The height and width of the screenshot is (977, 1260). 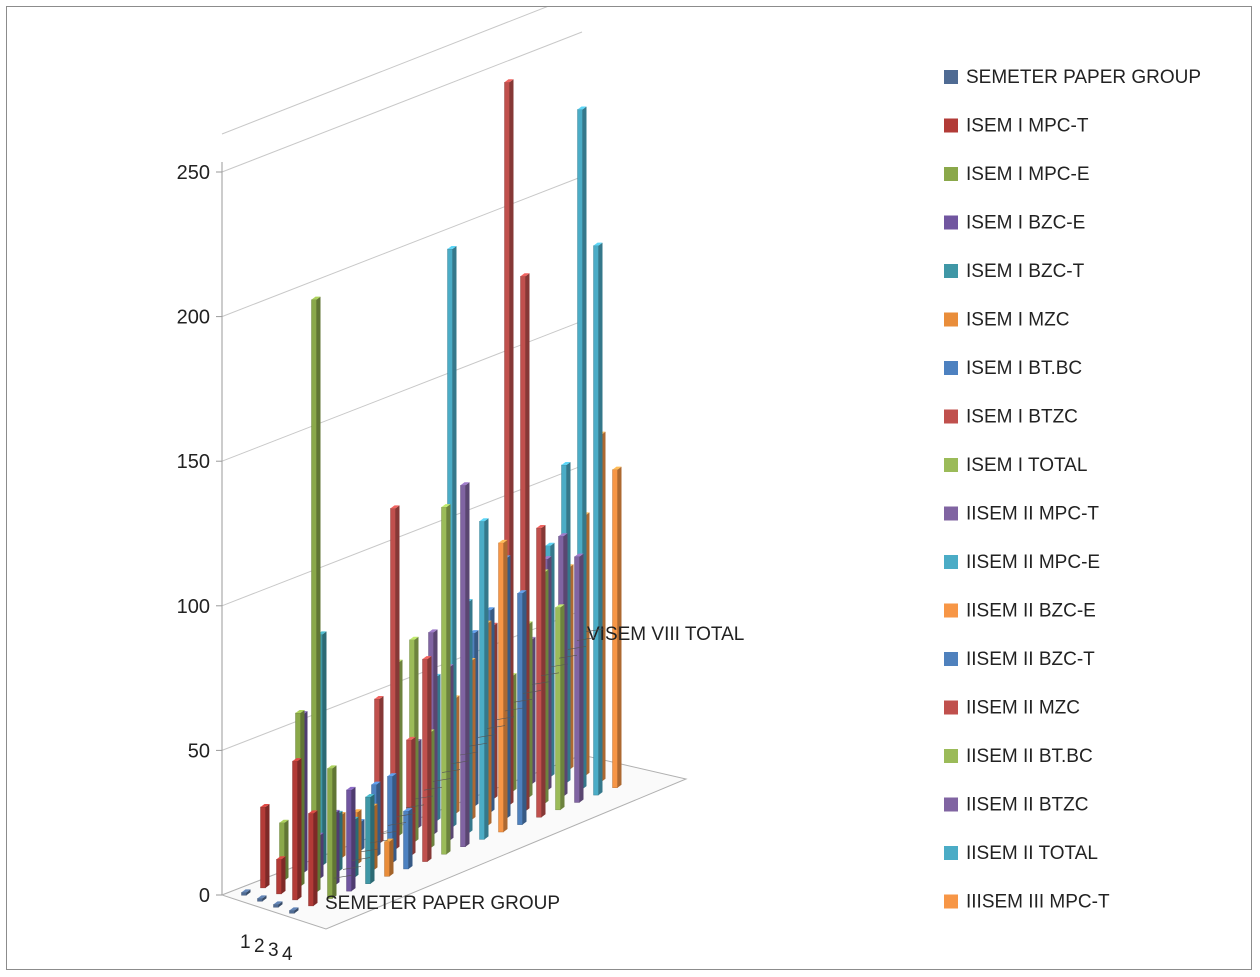 What do you see at coordinates (534, 769) in the screenshot?
I see `depth-axis: SEMETER PAPER GROUP VISEM VIII TOTAL` at bounding box center [534, 769].